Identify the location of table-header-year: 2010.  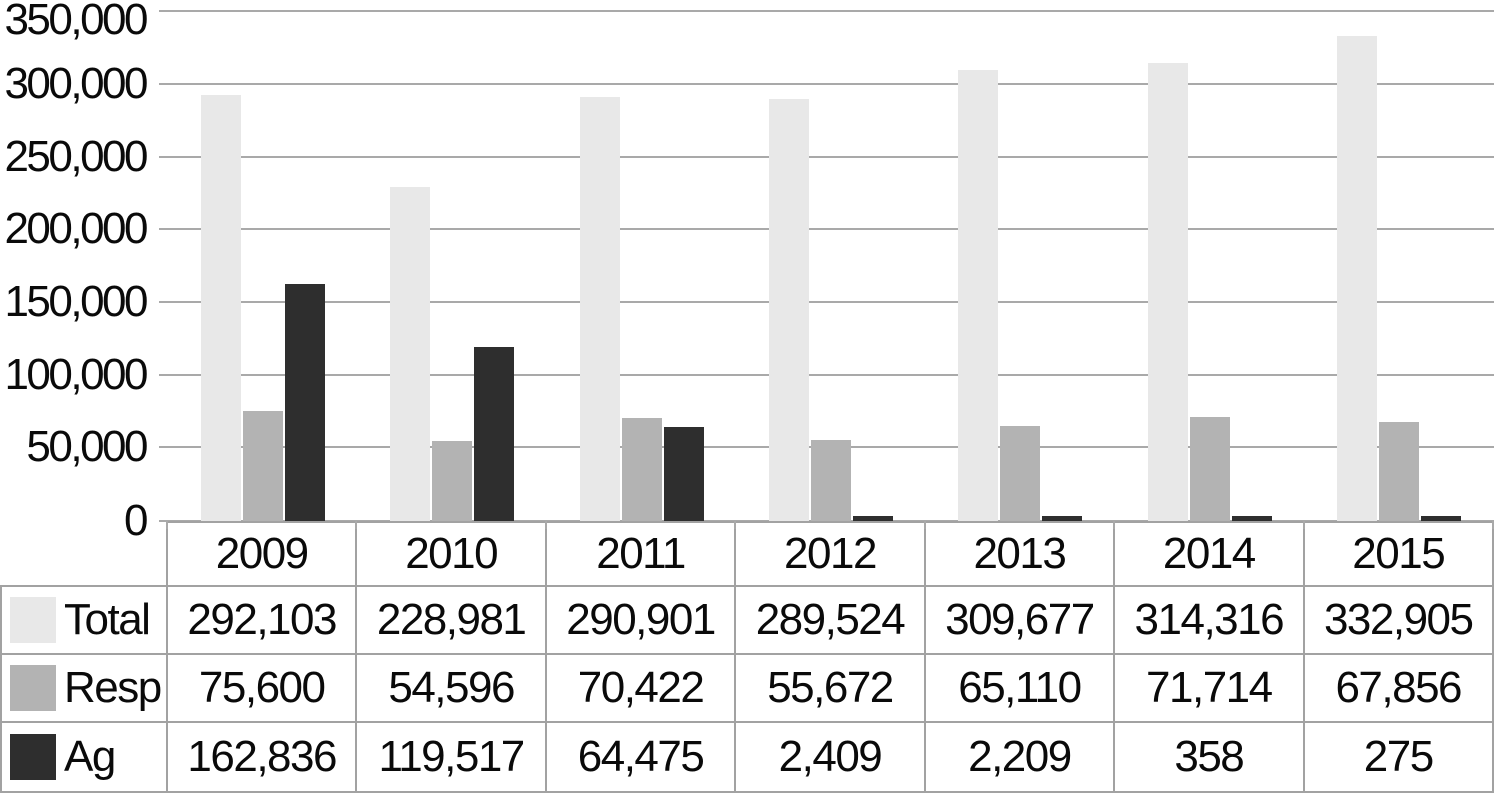
(451, 554).